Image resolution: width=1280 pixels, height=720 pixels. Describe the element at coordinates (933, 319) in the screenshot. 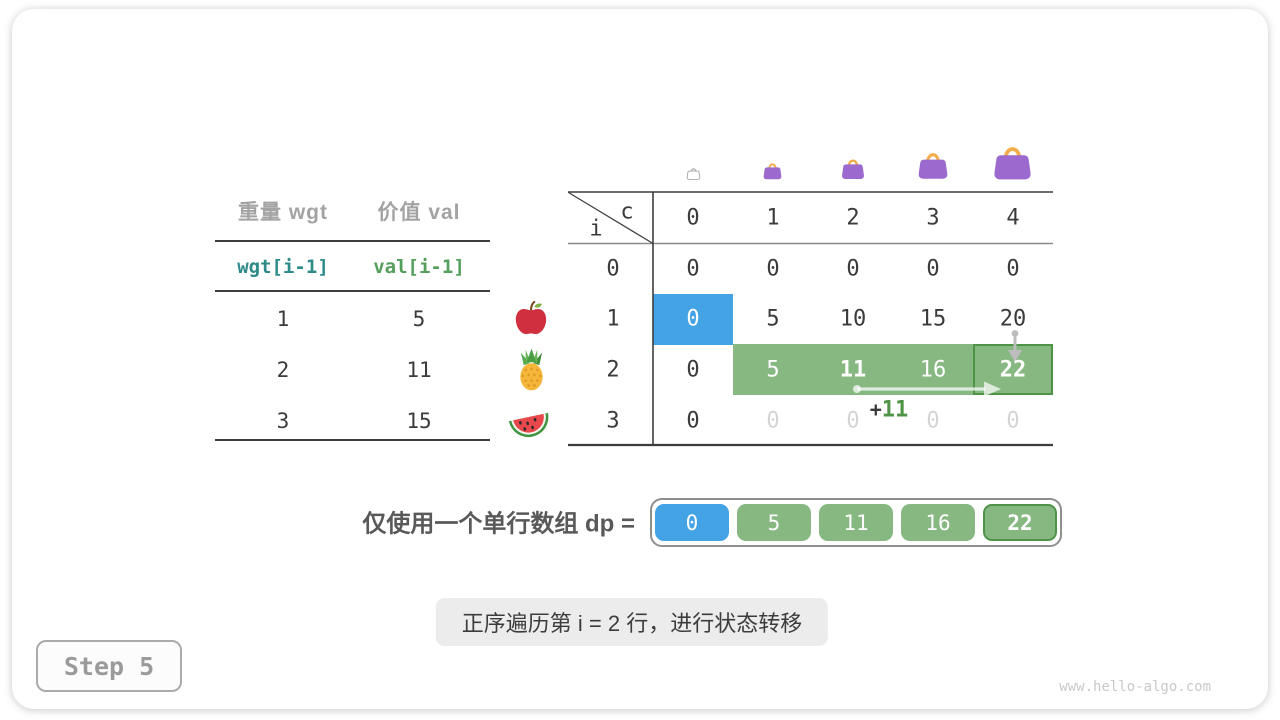

I see `dp-cell-1-3: 15` at that location.